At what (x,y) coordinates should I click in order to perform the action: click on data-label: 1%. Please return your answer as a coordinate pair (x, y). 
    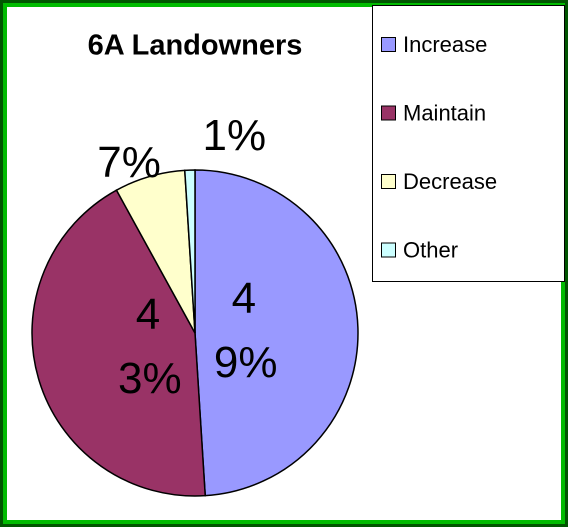
    Looking at the image, I should click on (234, 135).